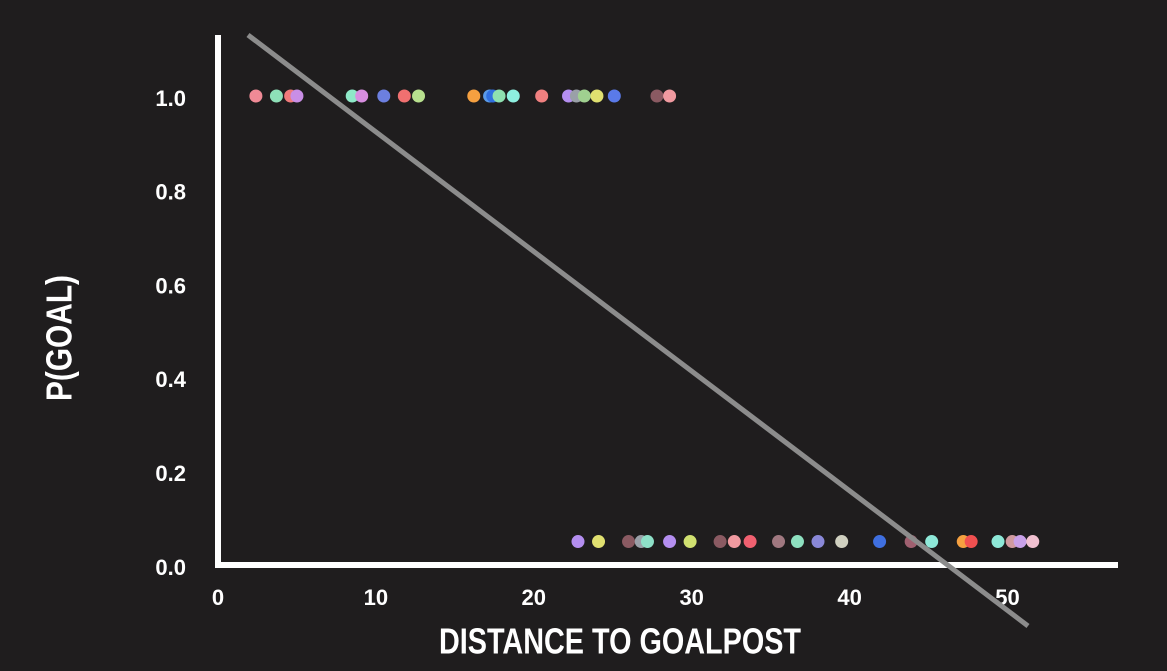 This screenshot has width=1167, height=671. What do you see at coordinates (170, 285) in the screenshot?
I see `y-tick-label: 0.6` at bounding box center [170, 285].